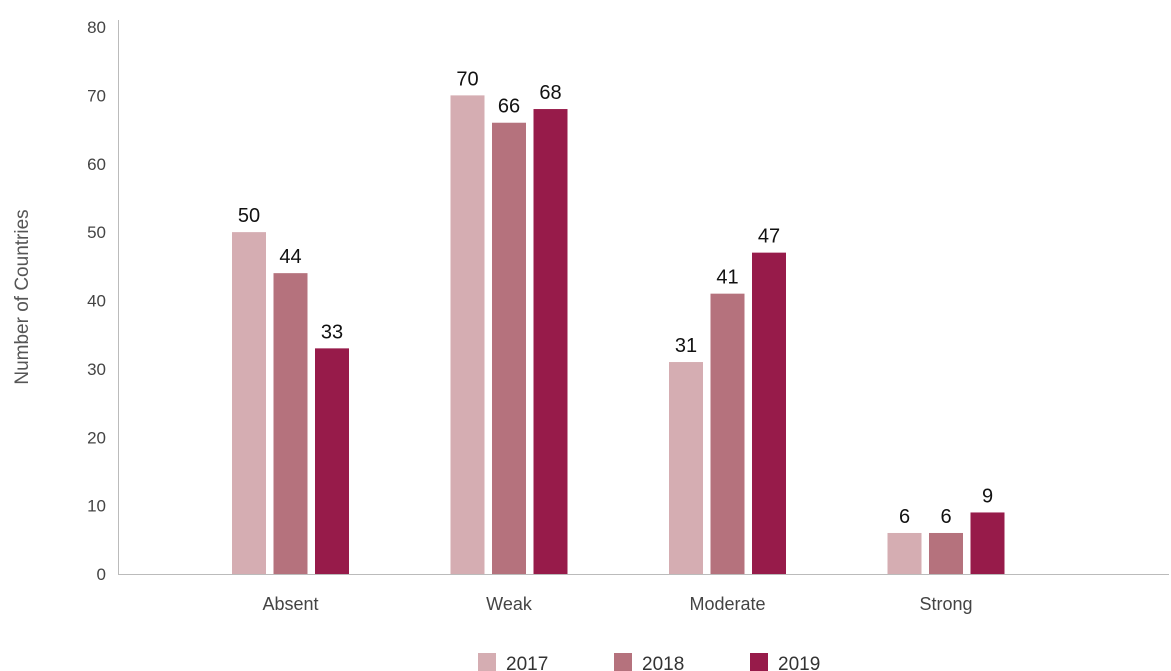  Describe the element at coordinates (96, 95) in the screenshot. I see `y-tick-label: 70` at that location.